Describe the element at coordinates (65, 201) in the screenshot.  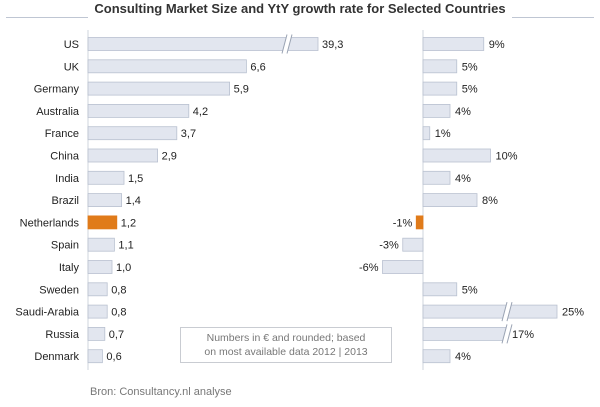
I see `category-label-brazil: Brazil` at that location.